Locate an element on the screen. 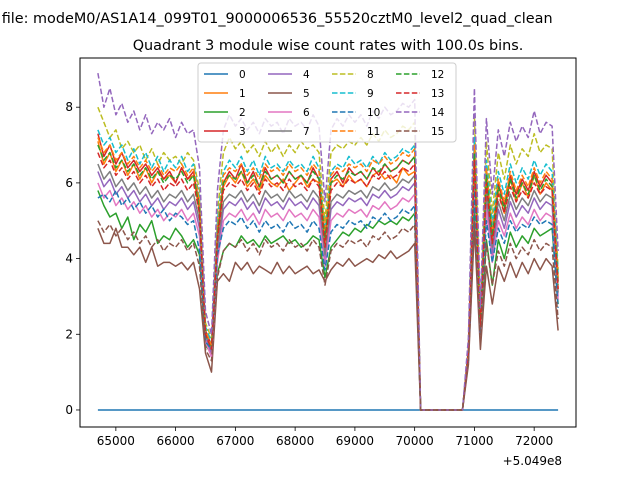  x-tick-label: 71000 is located at coordinates (474, 441).